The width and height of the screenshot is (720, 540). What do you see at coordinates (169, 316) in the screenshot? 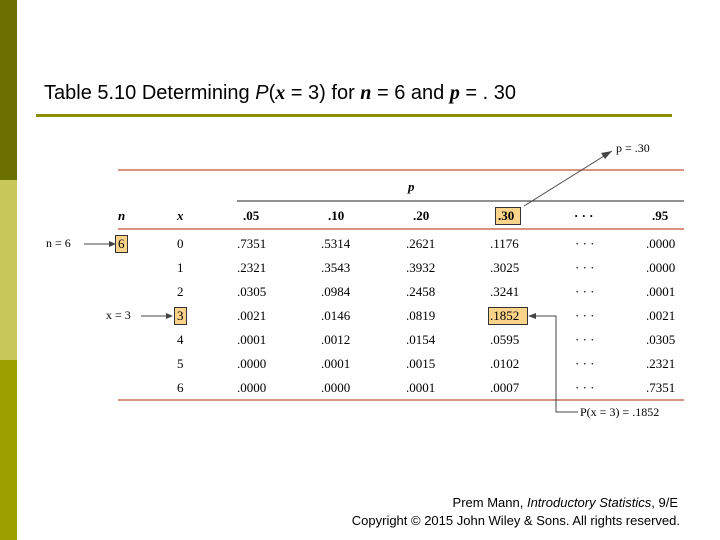
I see `x-callout-arrowhead` at bounding box center [169, 316].